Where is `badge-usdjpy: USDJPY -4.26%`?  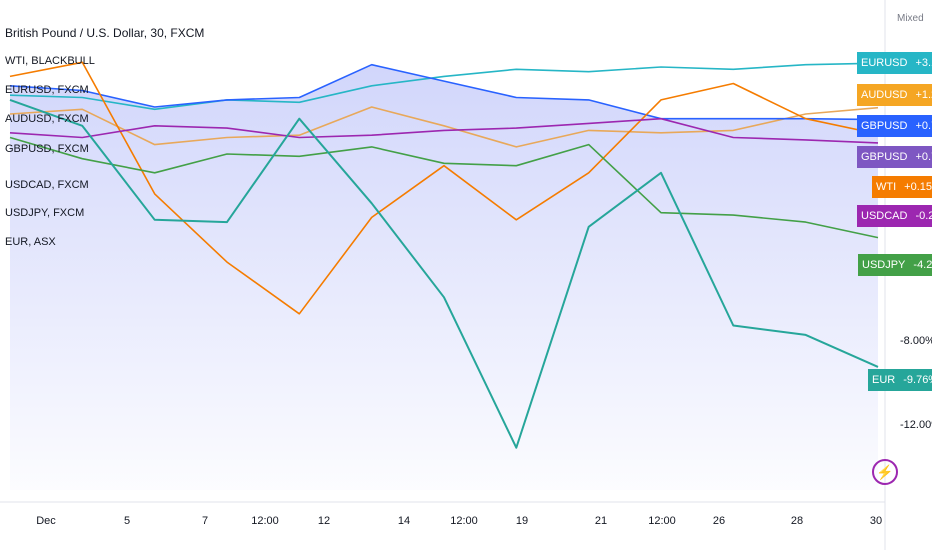
badge-usdjpy: USDJPY -4.26% is located at coordinates (895, 265).